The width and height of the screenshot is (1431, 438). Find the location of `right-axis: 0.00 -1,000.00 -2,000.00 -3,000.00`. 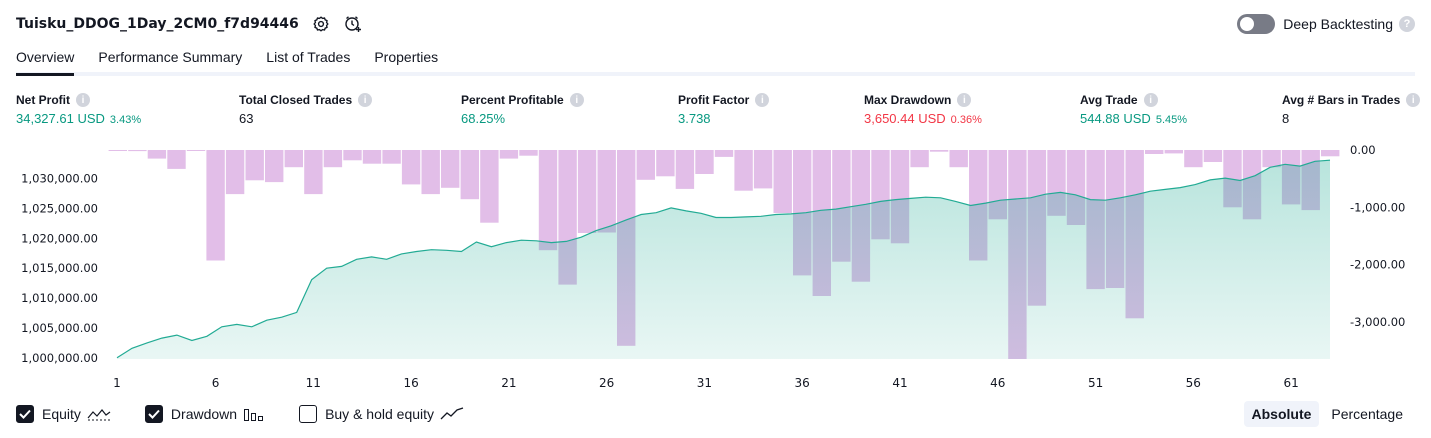

right-axis: 0.00 -1,000.00 -2,000.00 -3,000.00 is located at coordinates (1377, 236).